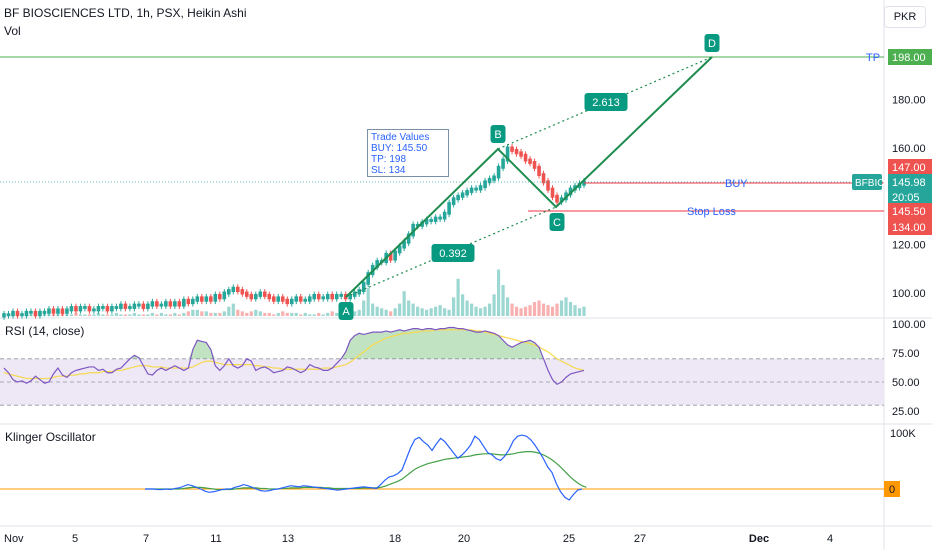  What do you see at coordinates (892, 489) in the screenshot?
I see `klinger-zero-badge-bg` at bounding box center [892, 489].